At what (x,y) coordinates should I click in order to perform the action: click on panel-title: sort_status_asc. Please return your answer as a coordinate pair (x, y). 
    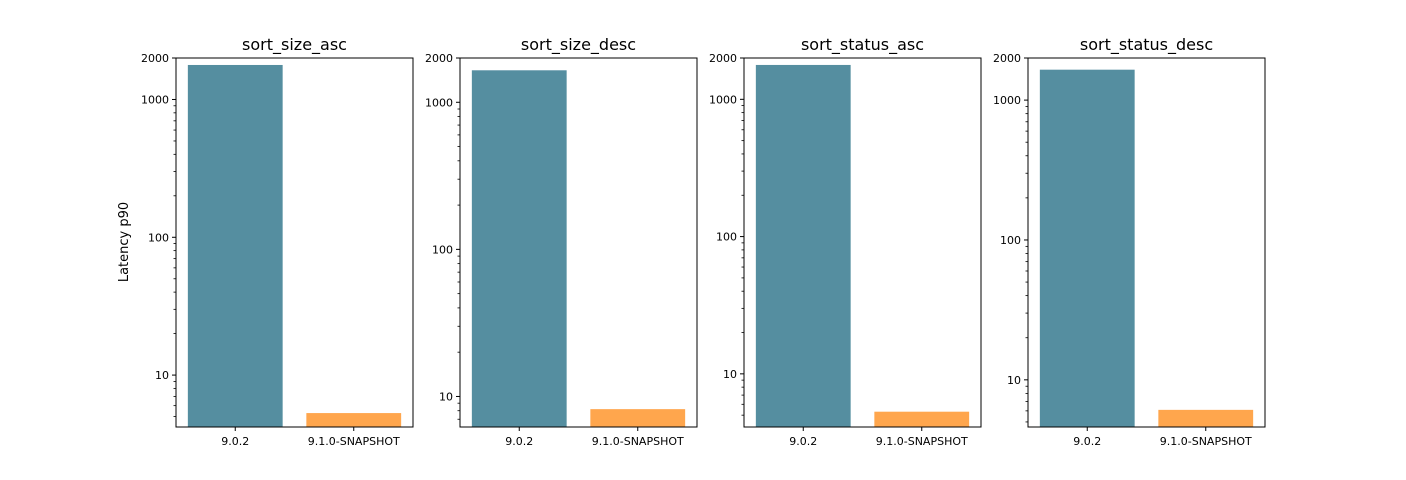
    Looking at the image, I should click on (862, 45).